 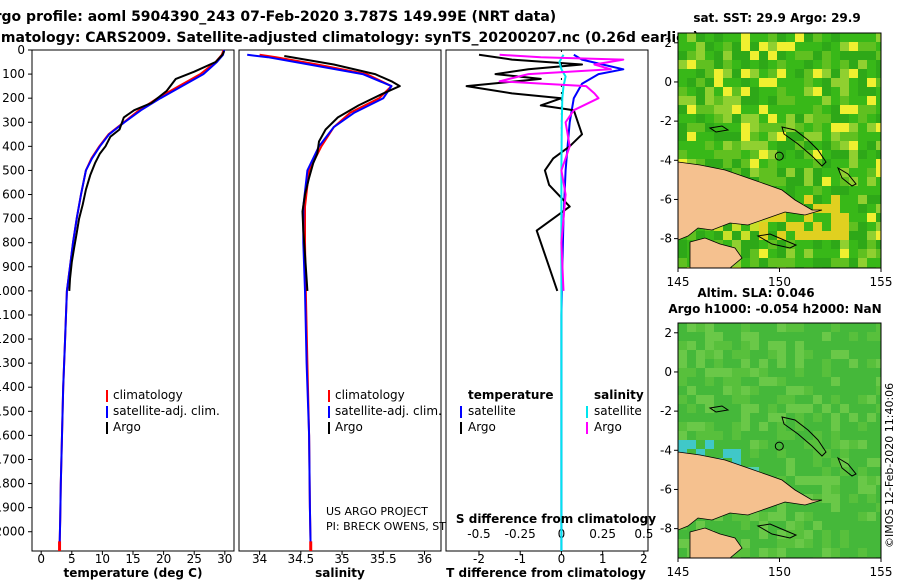 What do you see at coordinates (881, 282) in the screenshot?
I see `map-x-tick-label: 155` at bounding box center [881, 282].